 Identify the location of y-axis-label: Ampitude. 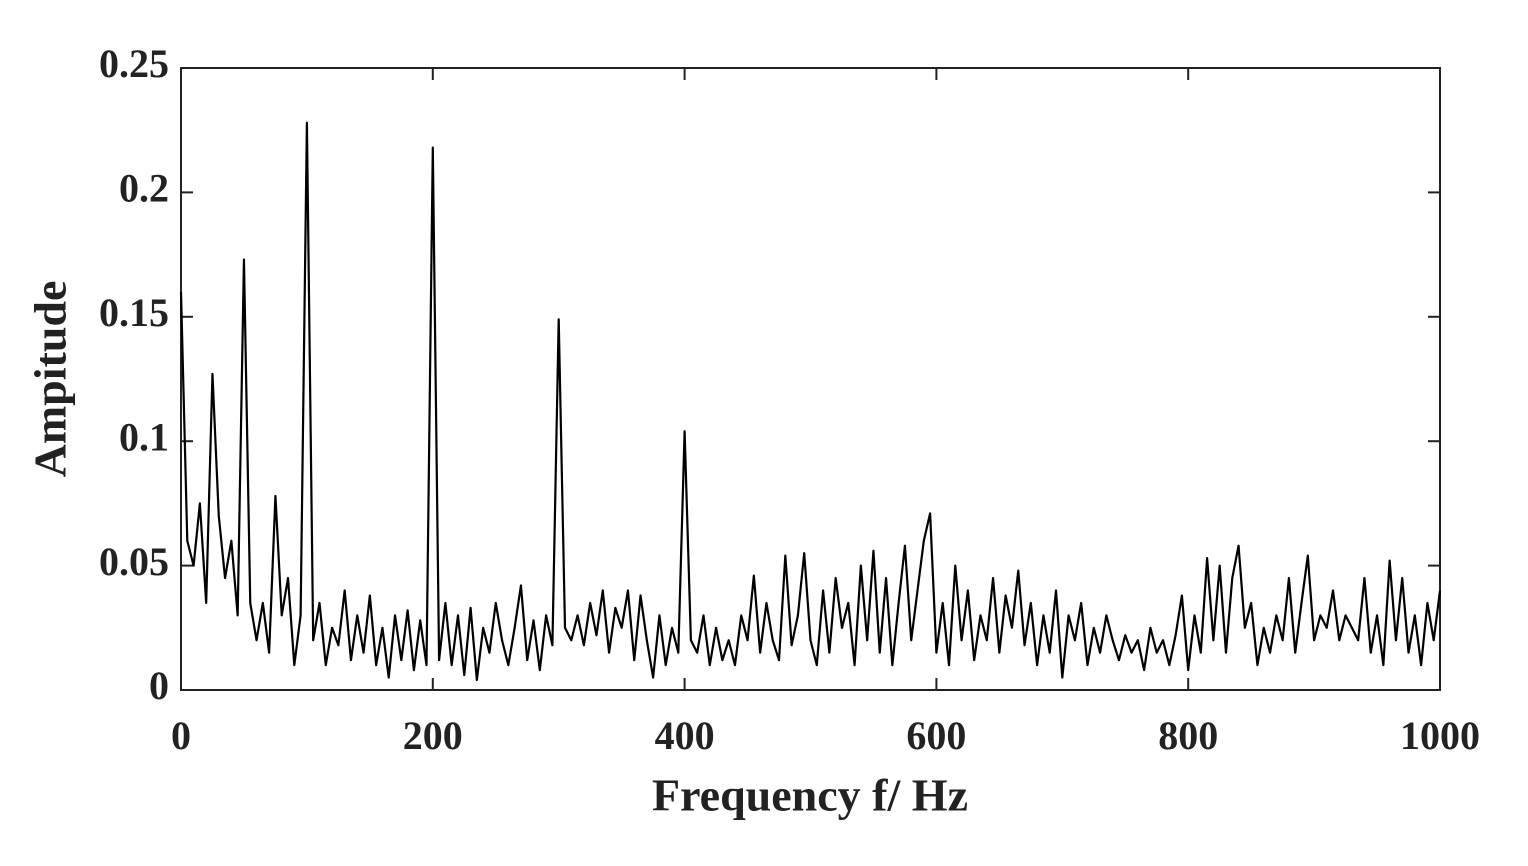
(50, 379).